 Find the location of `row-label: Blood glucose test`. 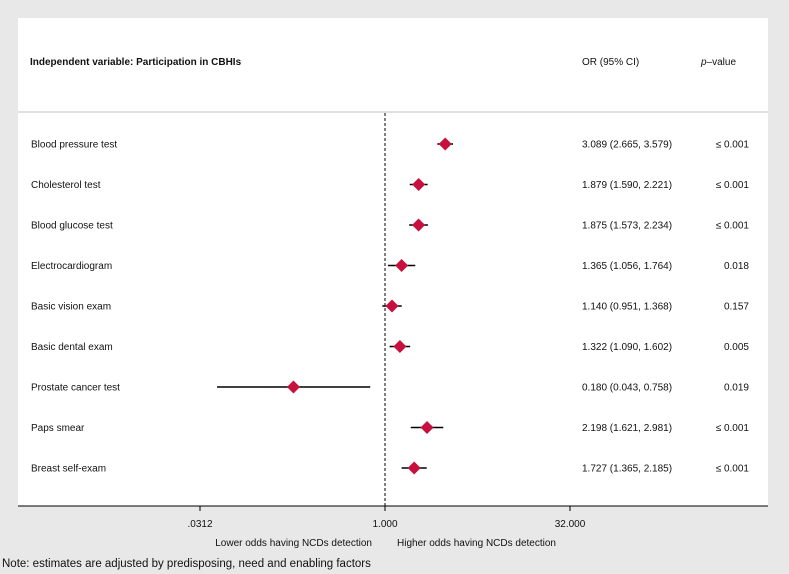

row-label: Blood glucose test is located at coordinates (72, 226).